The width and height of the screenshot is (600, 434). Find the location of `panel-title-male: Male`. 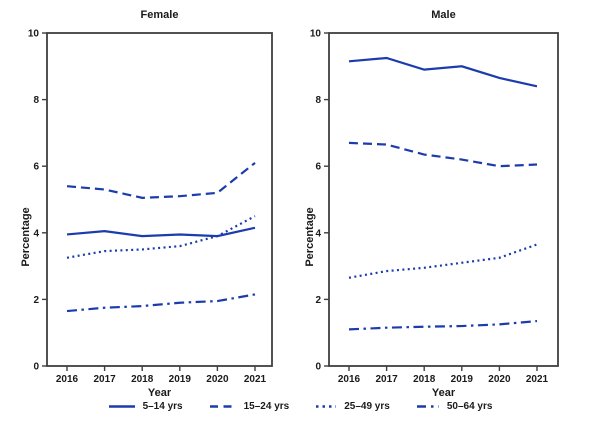

panel-title-male: Male is located at coordinates (443, 15).